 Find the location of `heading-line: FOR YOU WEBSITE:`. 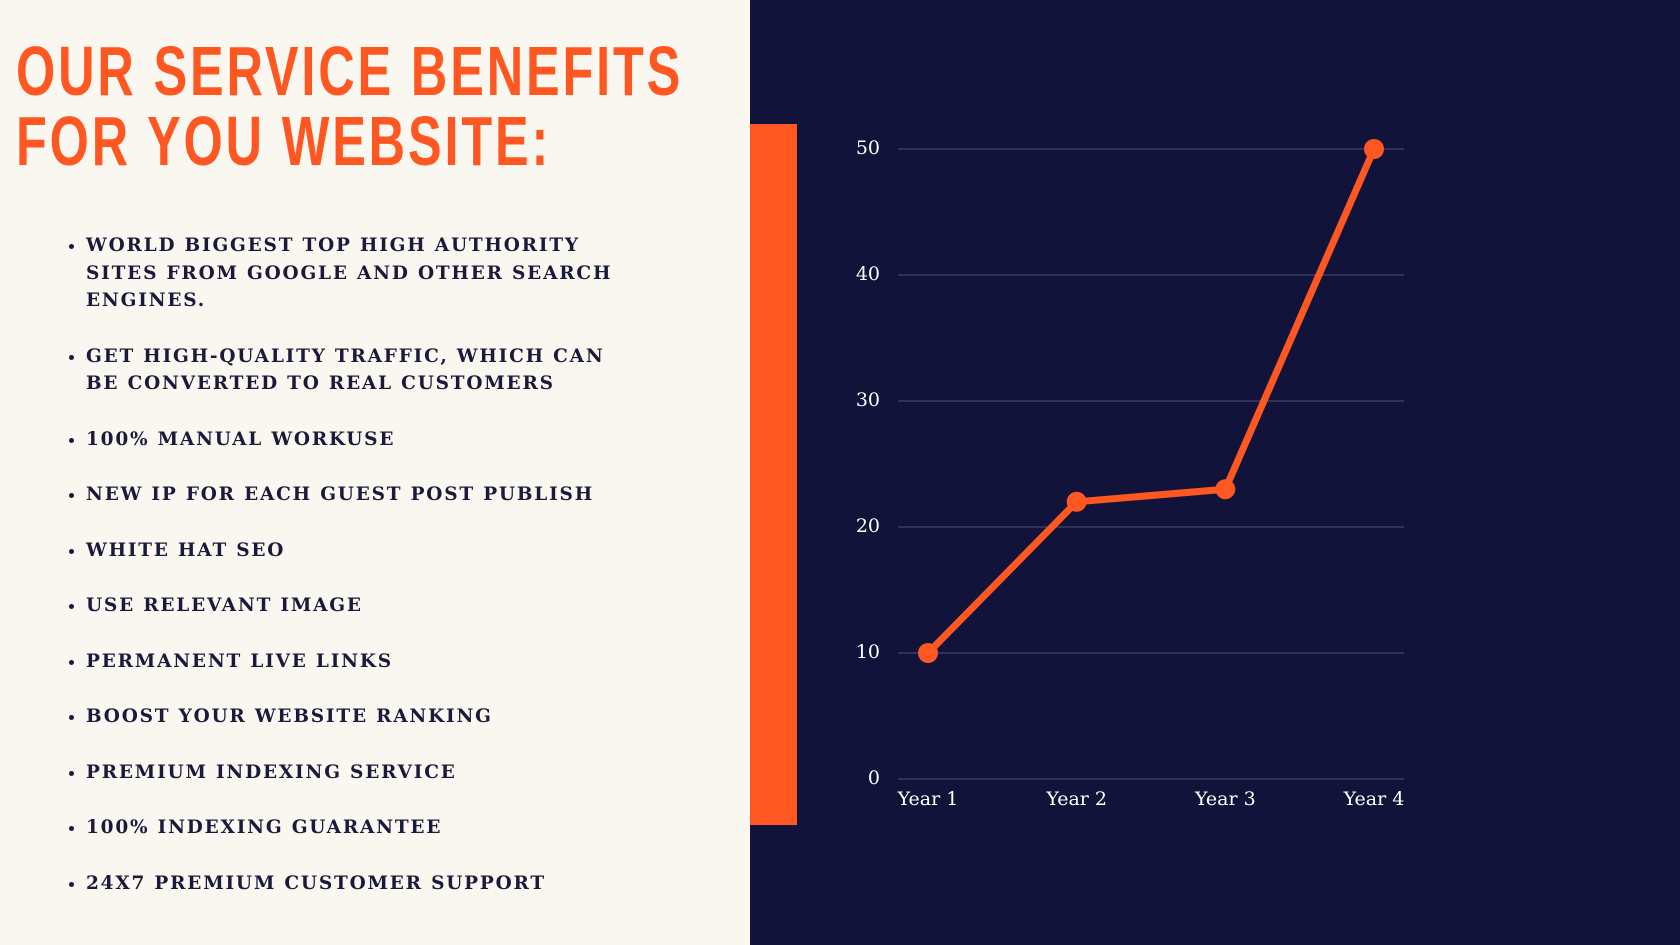

heading-line: FOR YOU WEBSITE: is located at coordinates (284, 141).